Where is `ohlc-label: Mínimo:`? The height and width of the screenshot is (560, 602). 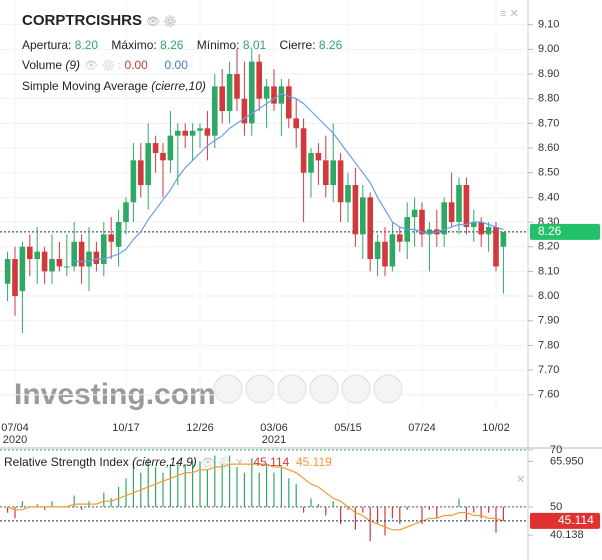
ohlc-label: Mínimo: is located at coordinates (218, 45).